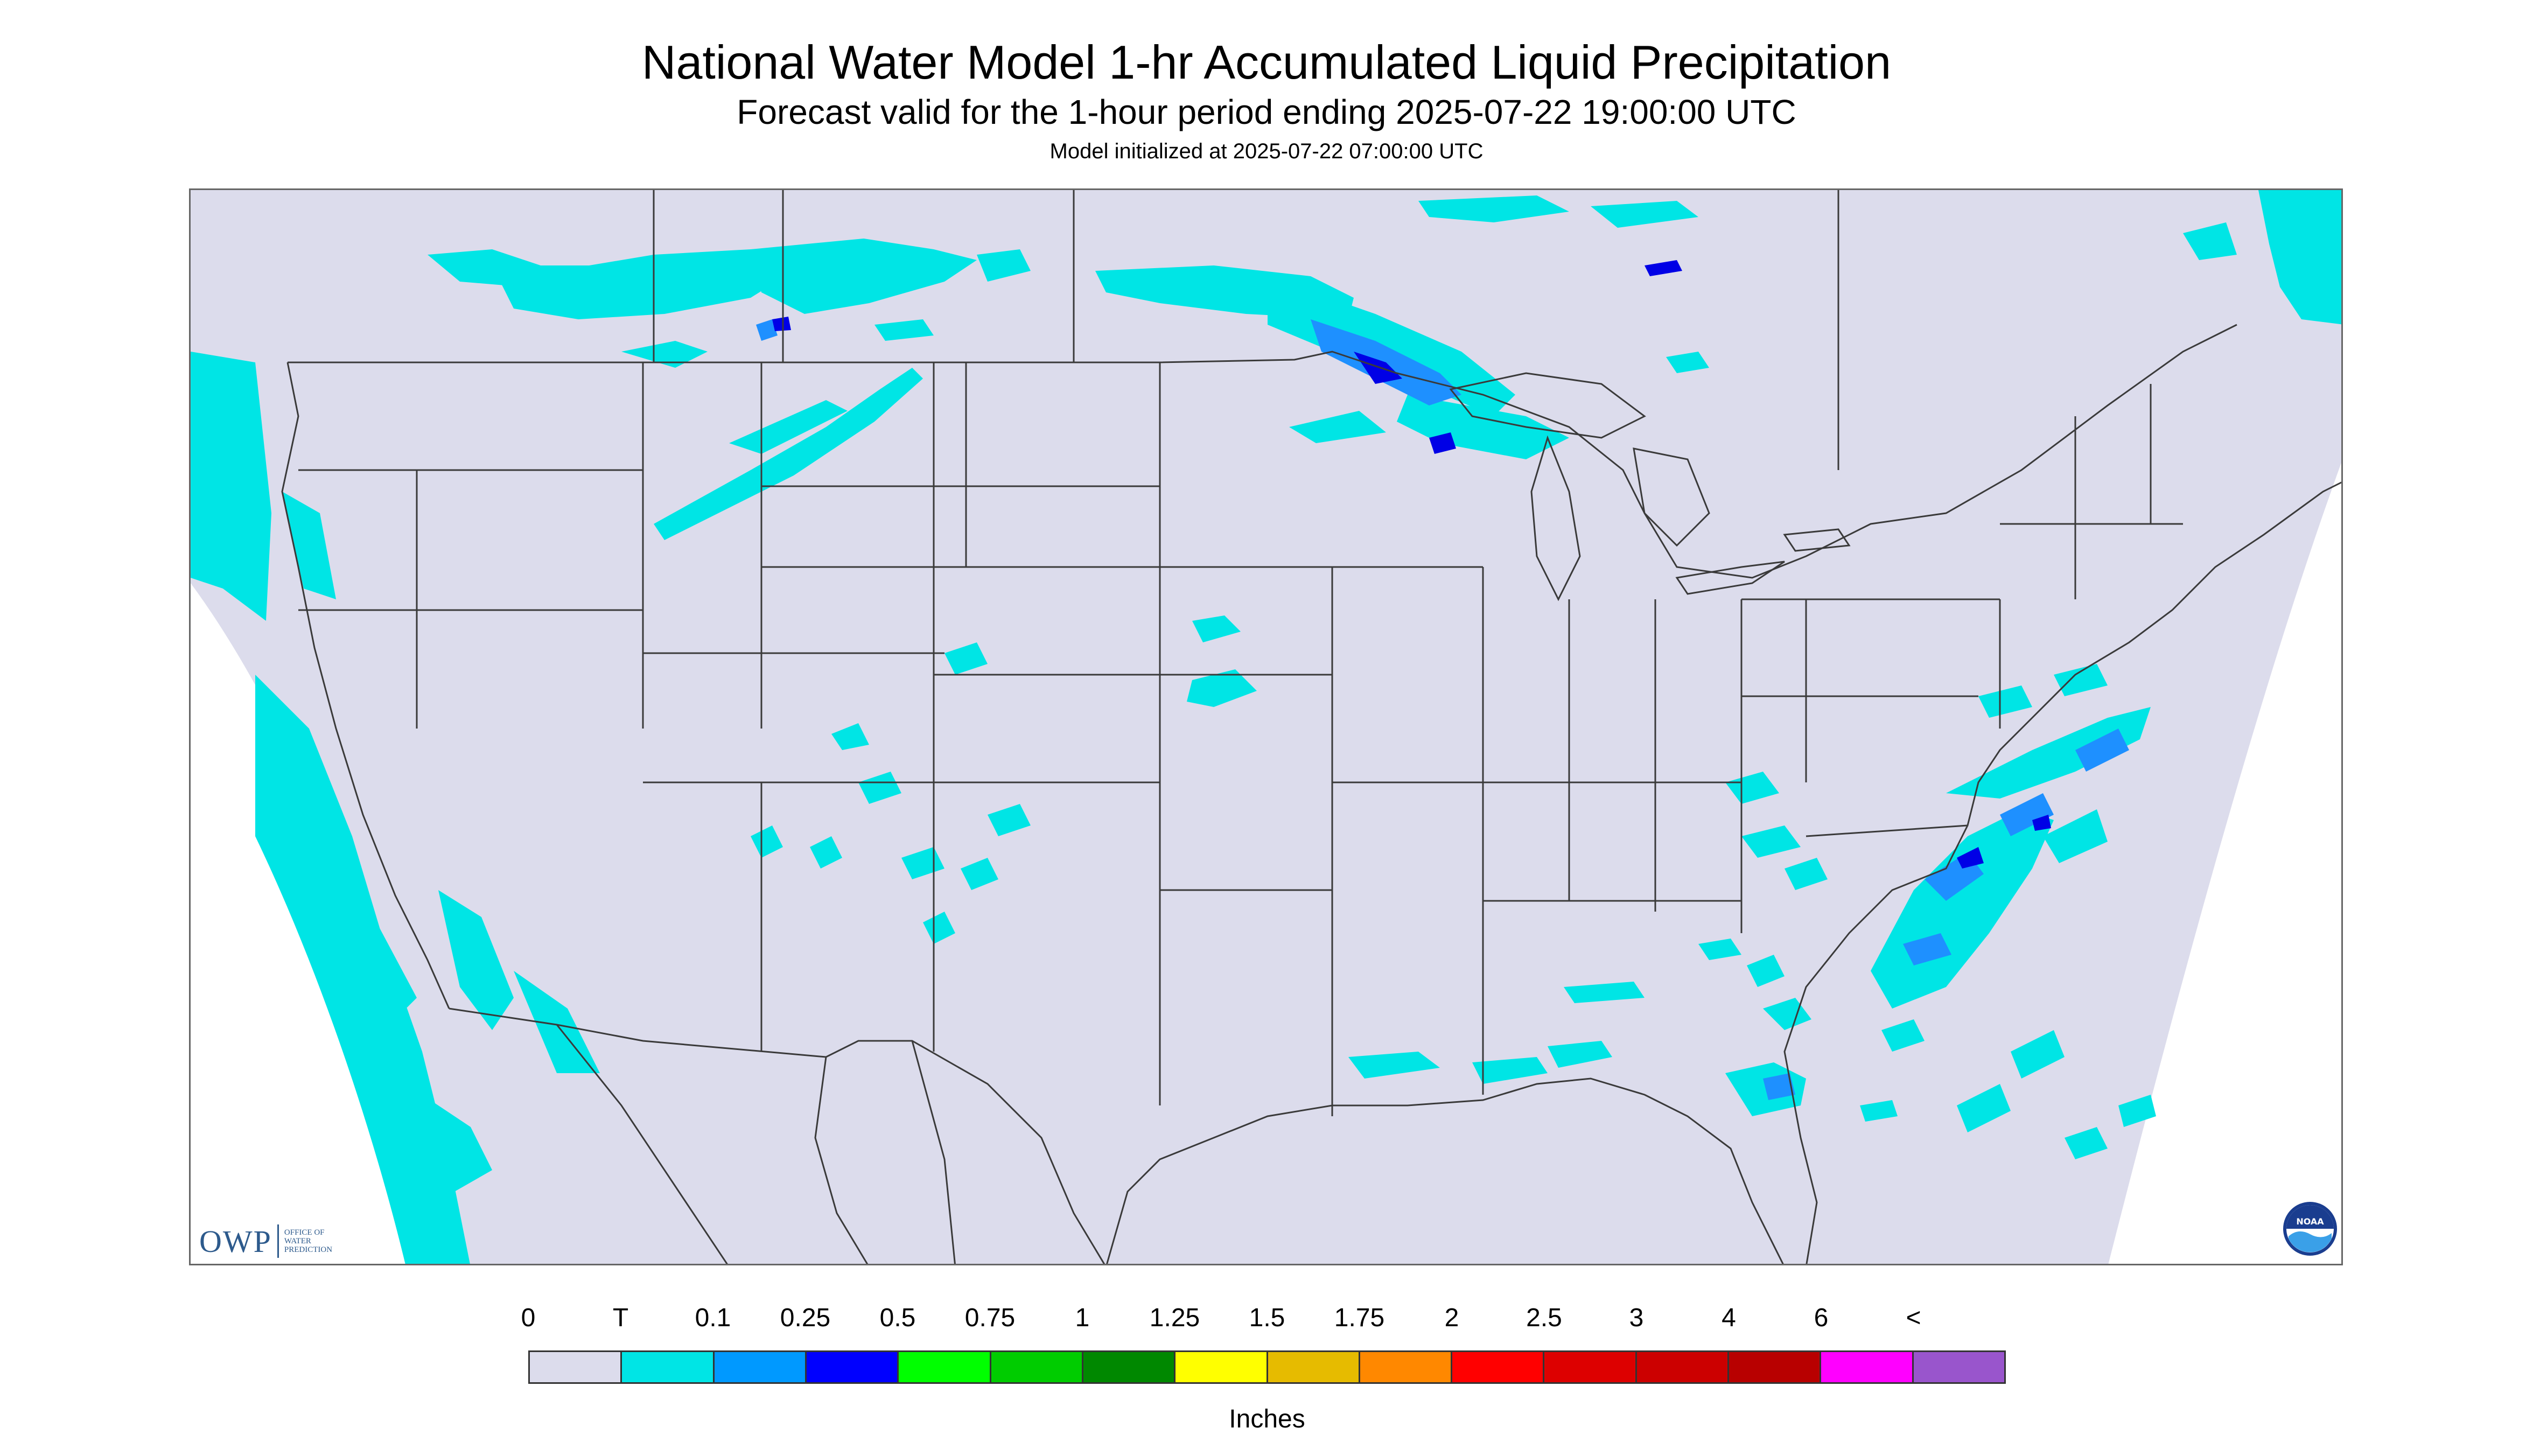 The image size is (2533, 1456). I want to click on noaa-text: NOAA, so click(2310, 1221).